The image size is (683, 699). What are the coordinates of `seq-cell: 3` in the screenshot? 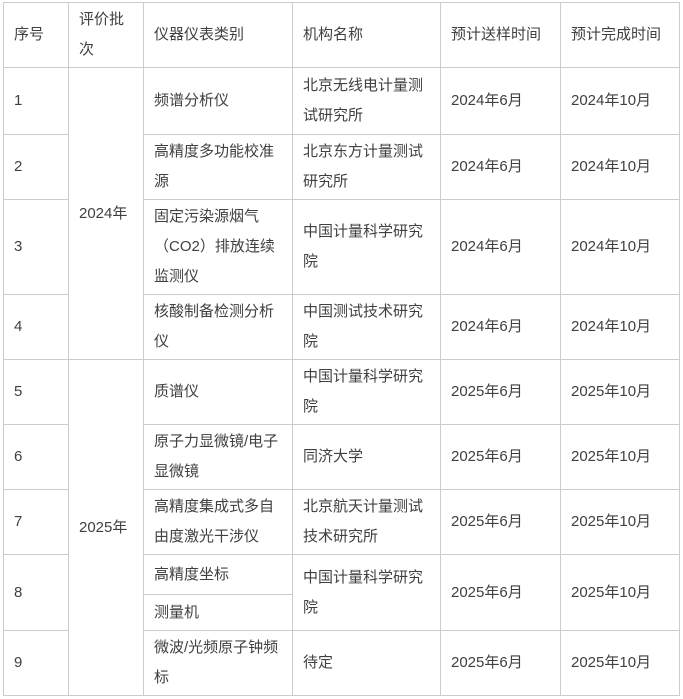 It's located at (36, 247).